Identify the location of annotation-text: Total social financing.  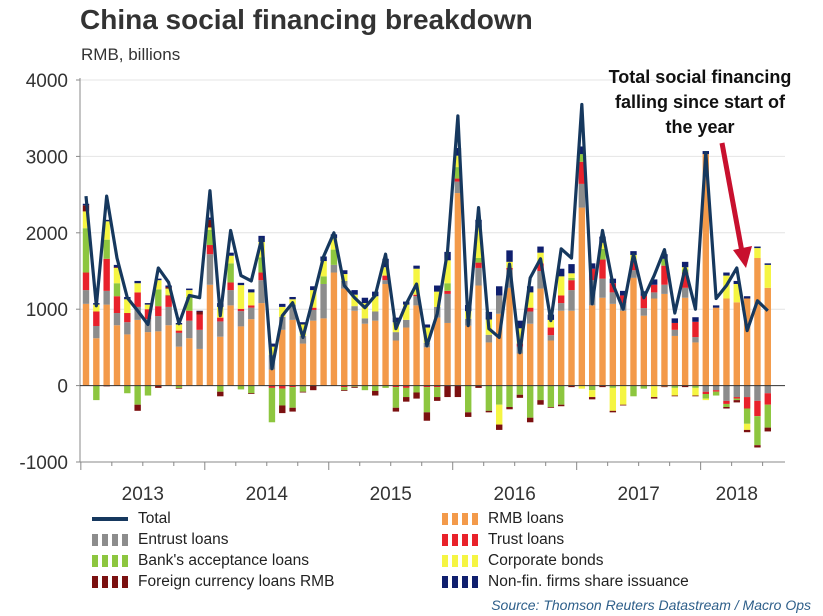
(700, 77).